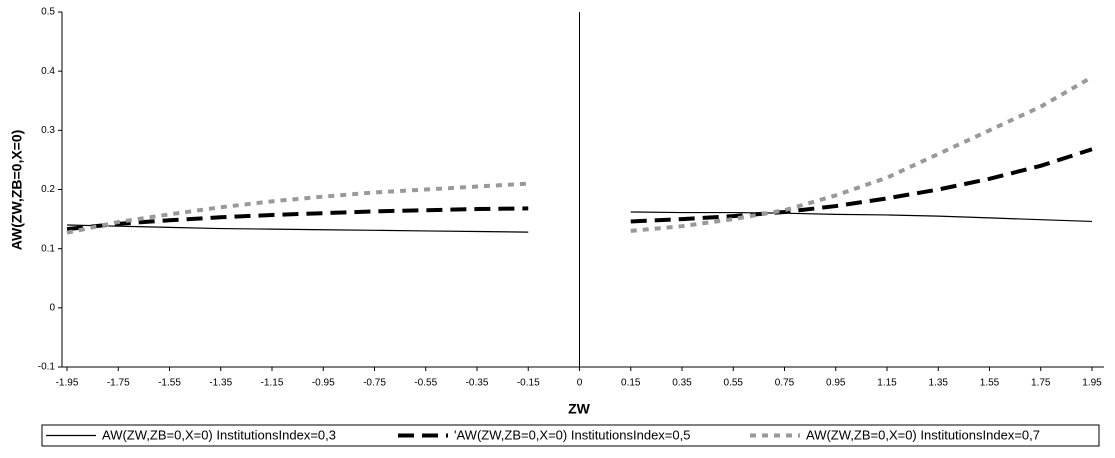 The image size is (1115, 458). Describe the element at coordinates (118, 383) in the screenshot. I see `x-tick-label: -1.75` at that location.